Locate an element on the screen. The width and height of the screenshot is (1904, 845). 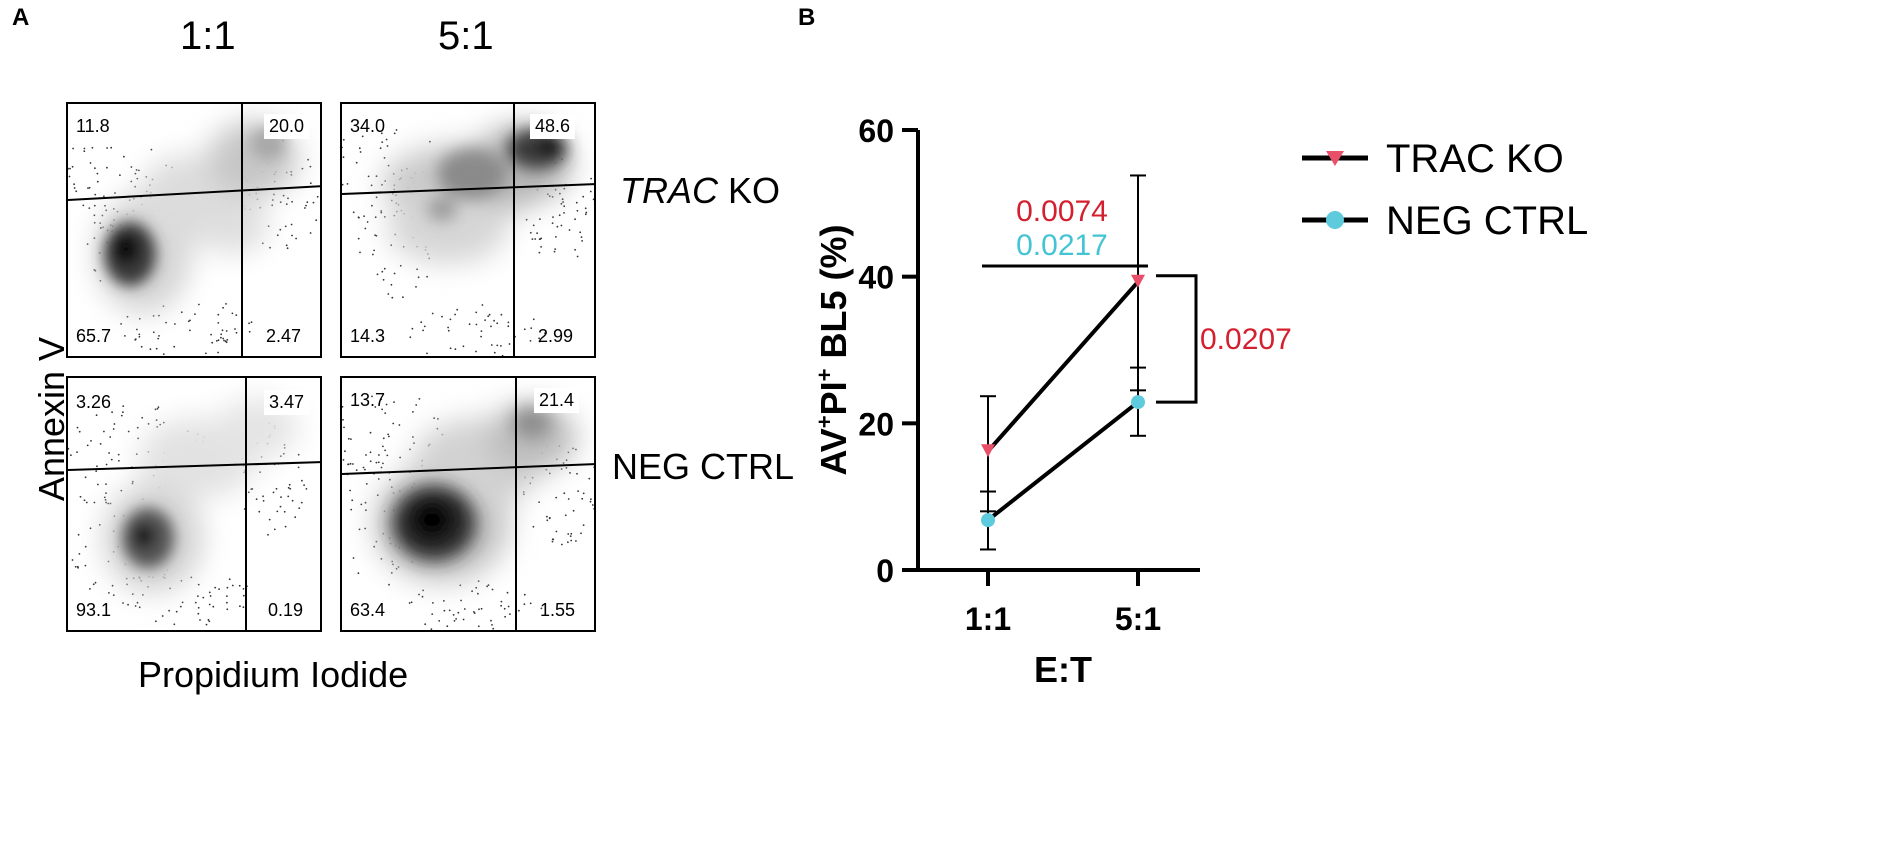
flow-plot-trac-1-1: 11.8 20.0 65.7 2.47 is located at coordinates (194, 230).